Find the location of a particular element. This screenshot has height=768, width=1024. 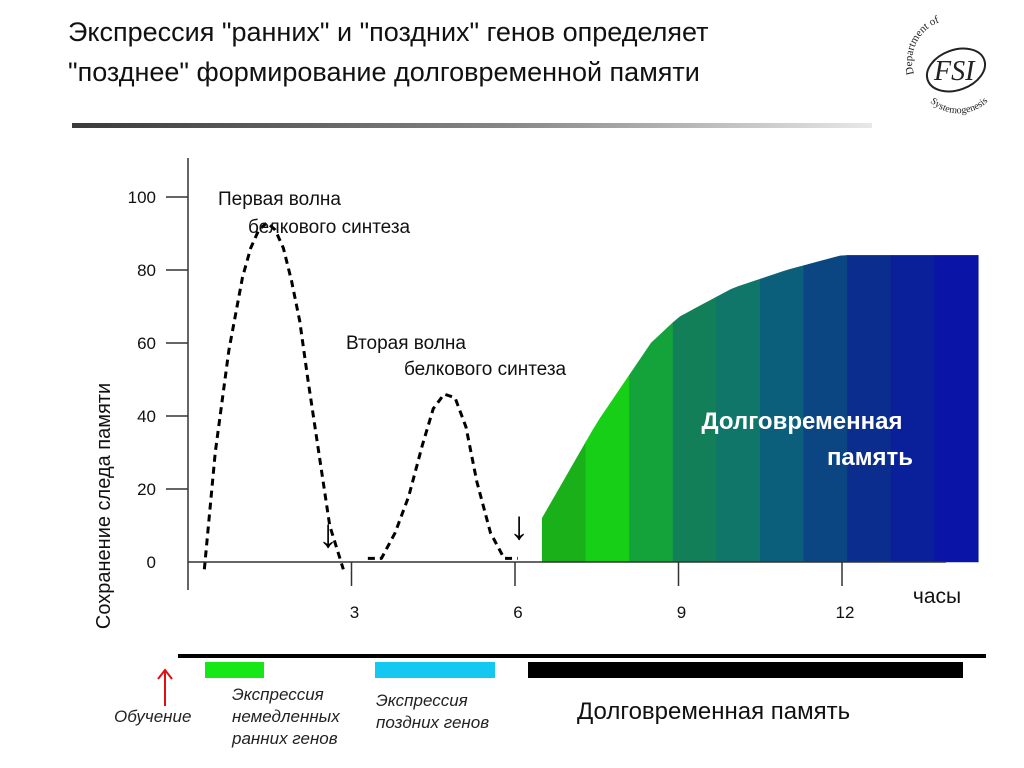

y-tick-label: 100 is located at coordinates (142, 197).